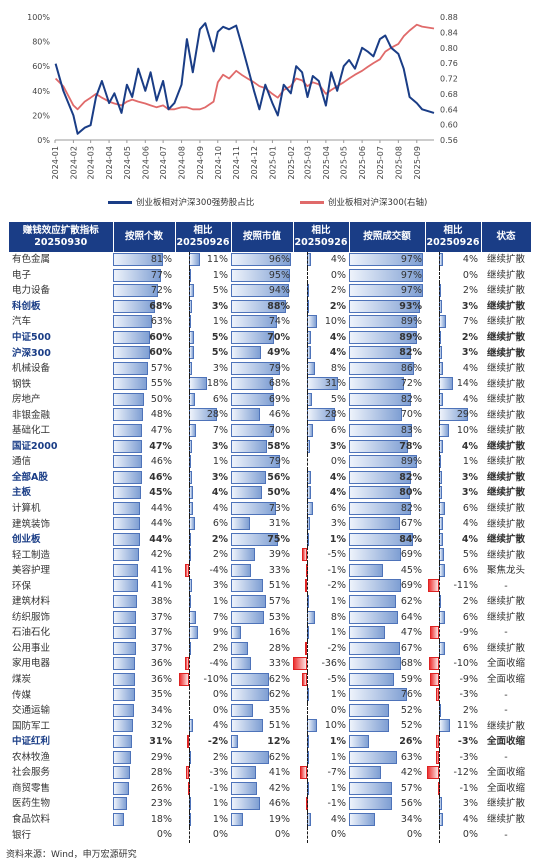 The width and height of the screenshot is (541, 865). Describe the element at coordinates (387, 493) in the screenshot. I see `pct-cell: 80%` at that location.